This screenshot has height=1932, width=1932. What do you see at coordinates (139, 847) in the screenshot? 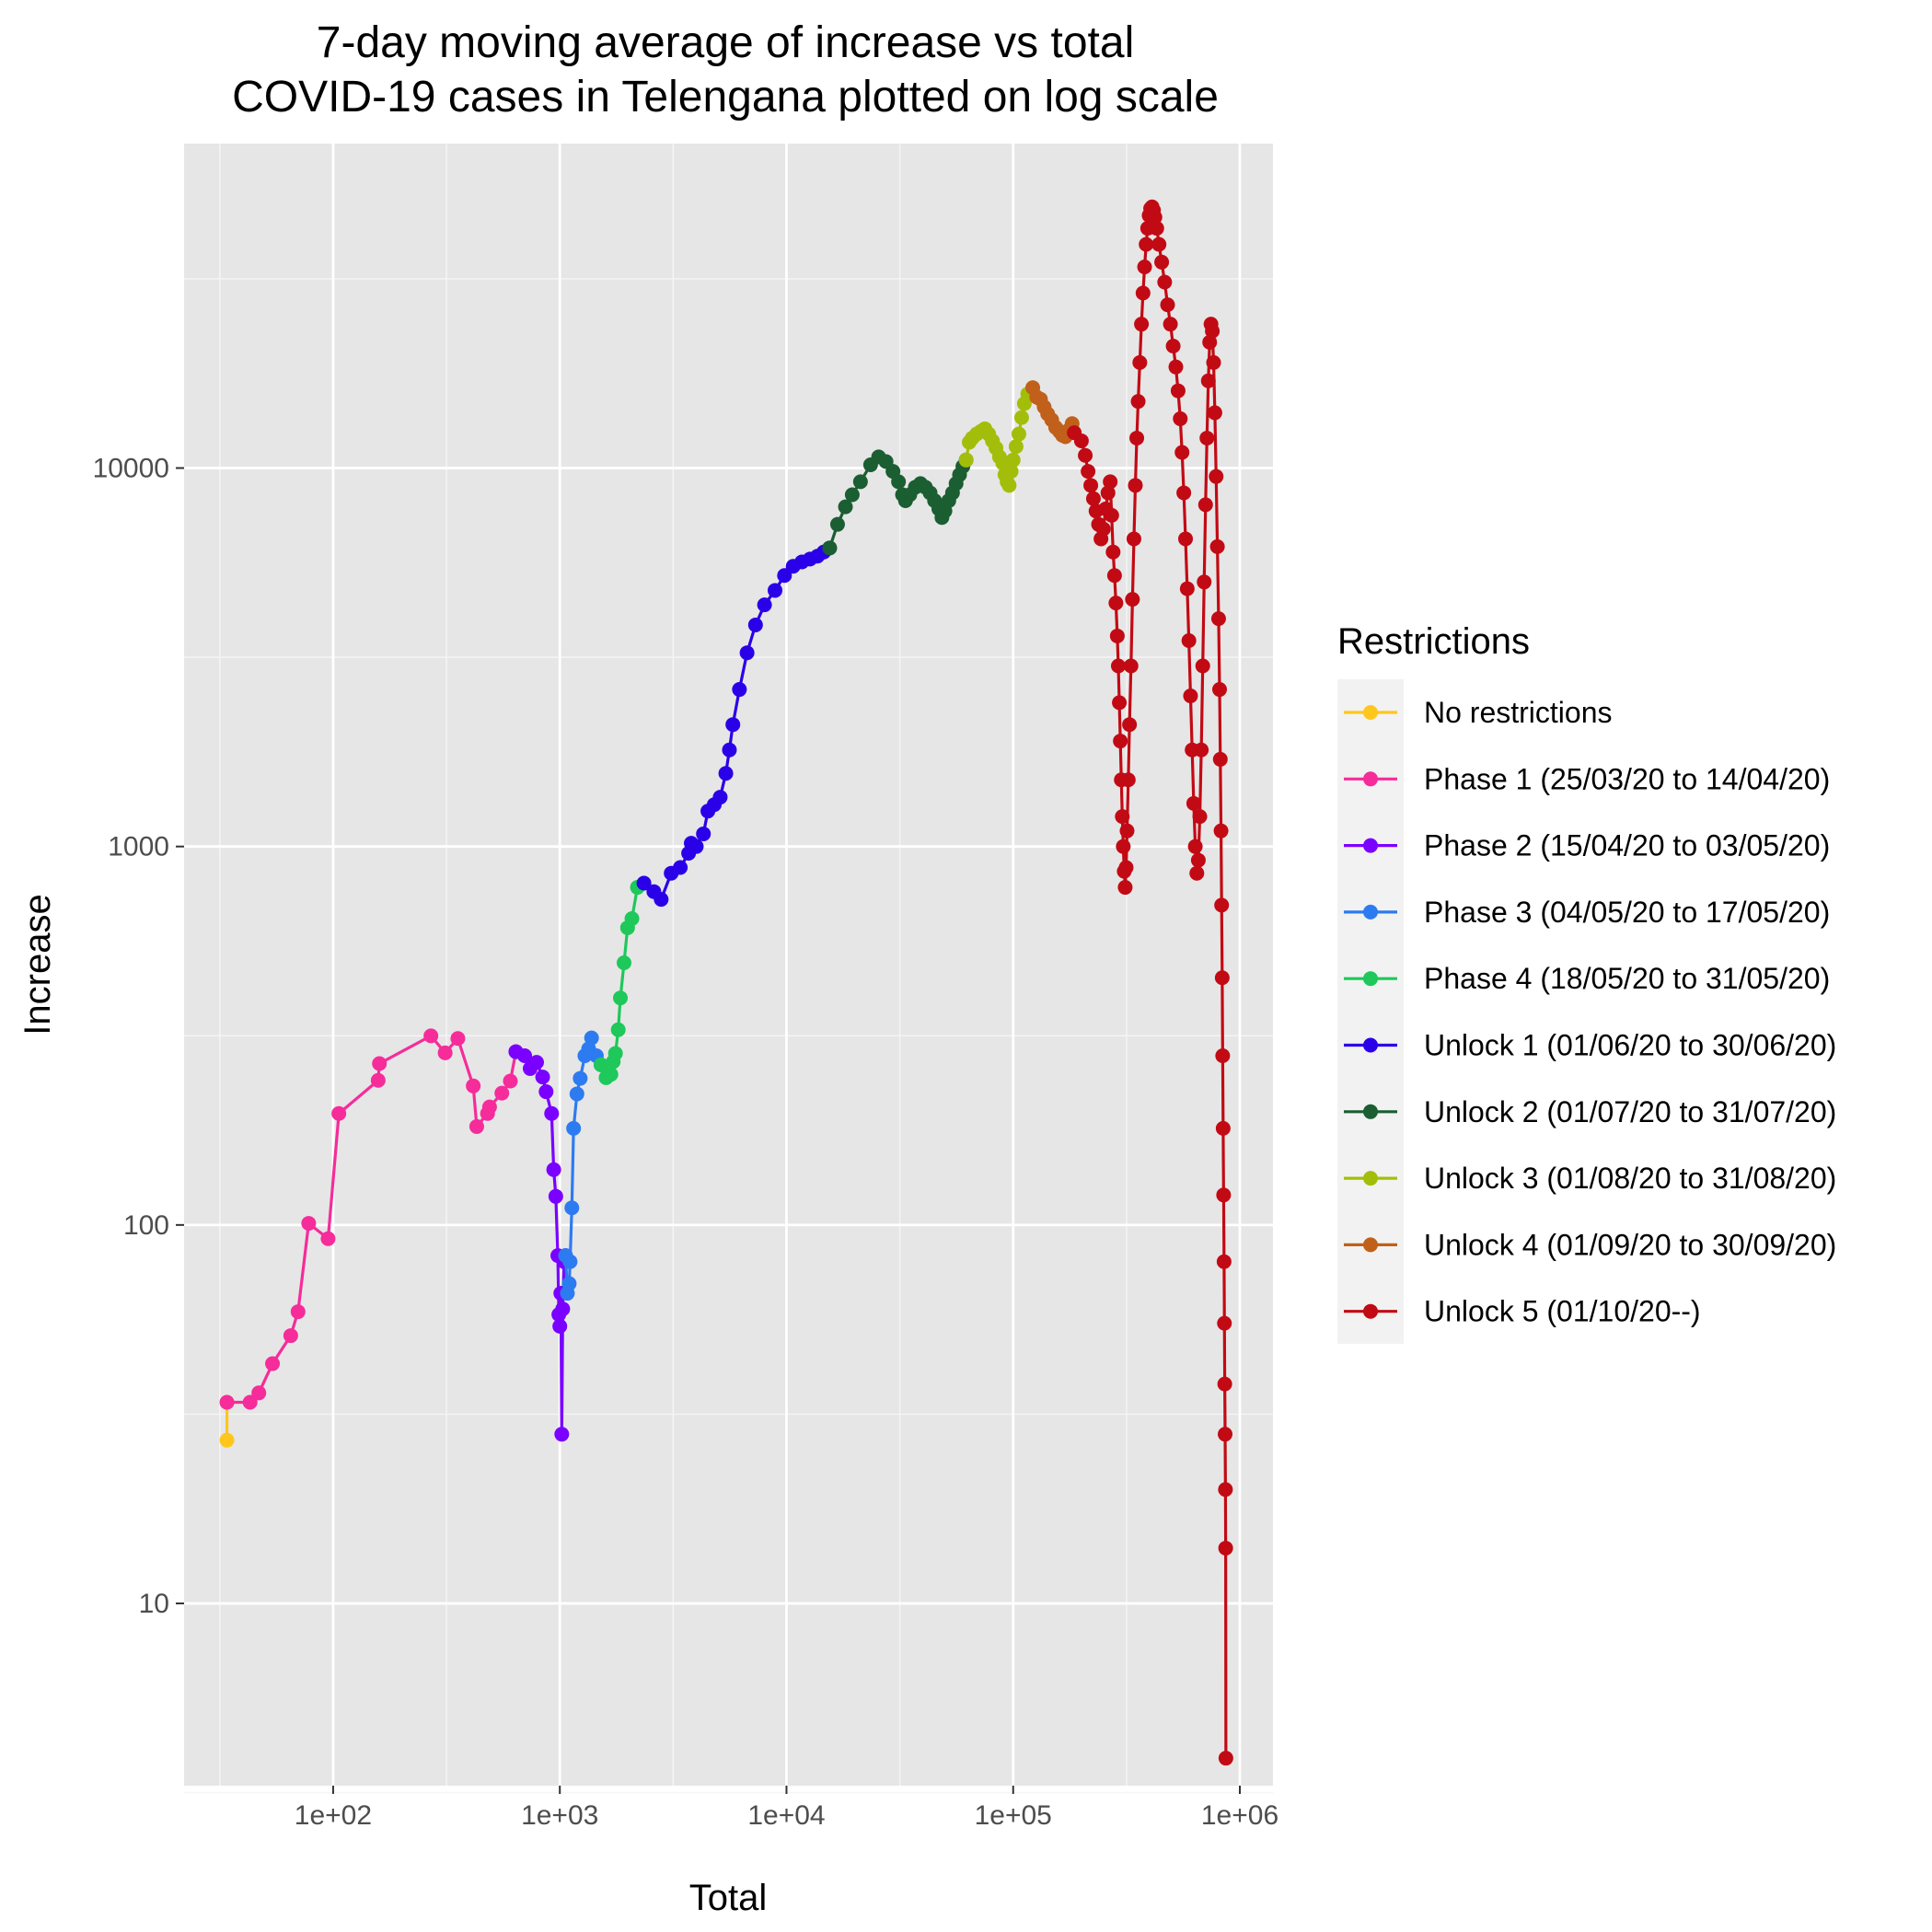
I see `y-tick-label-2: 1000` at bounding box center [139, 847].